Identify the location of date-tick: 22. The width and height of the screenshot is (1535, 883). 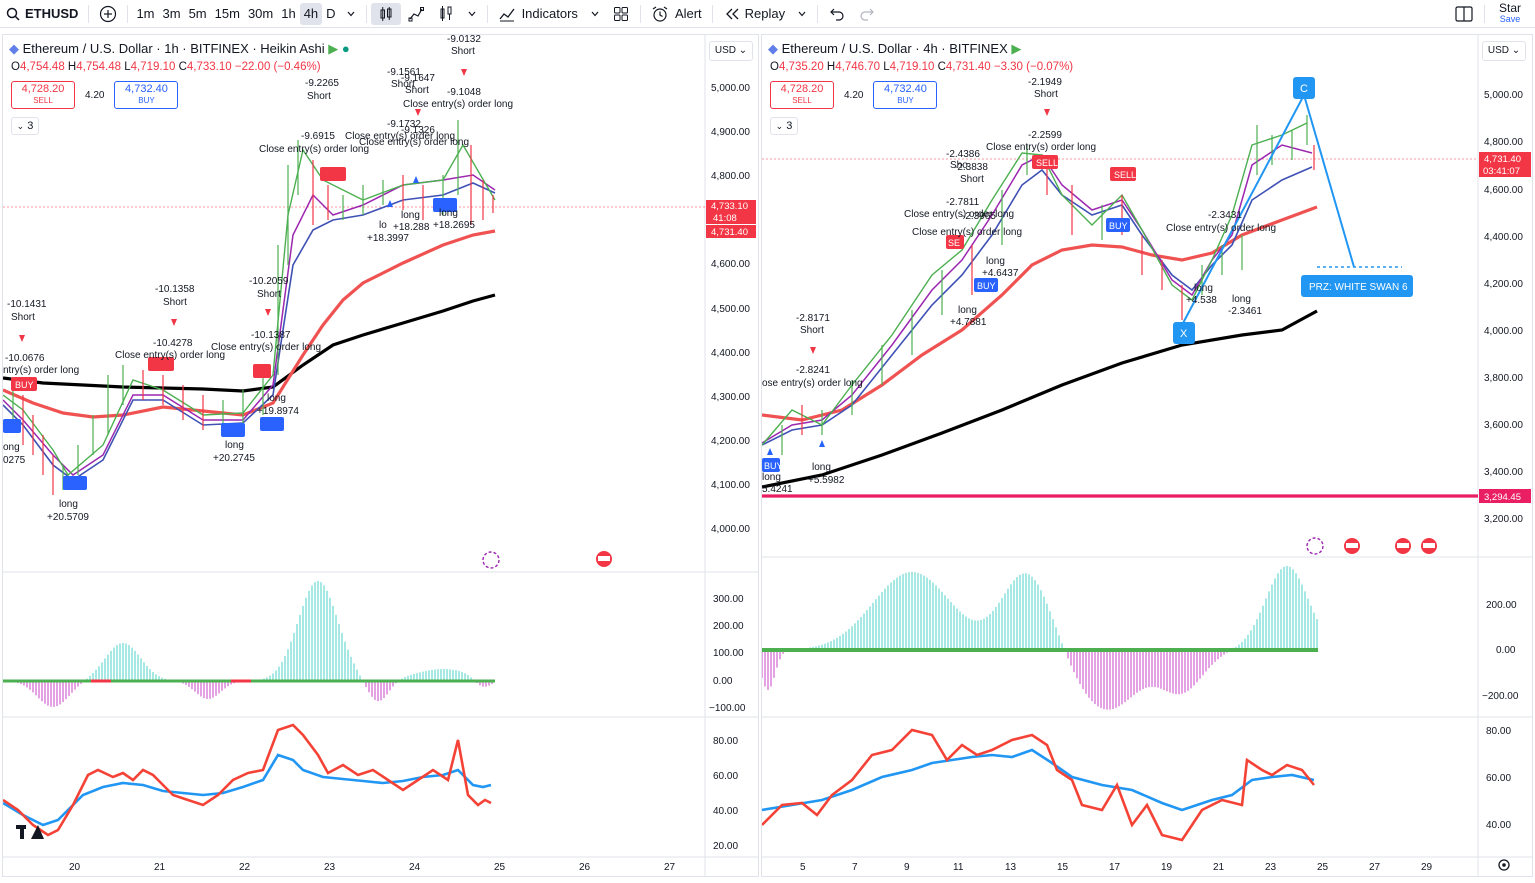
(245, 867).